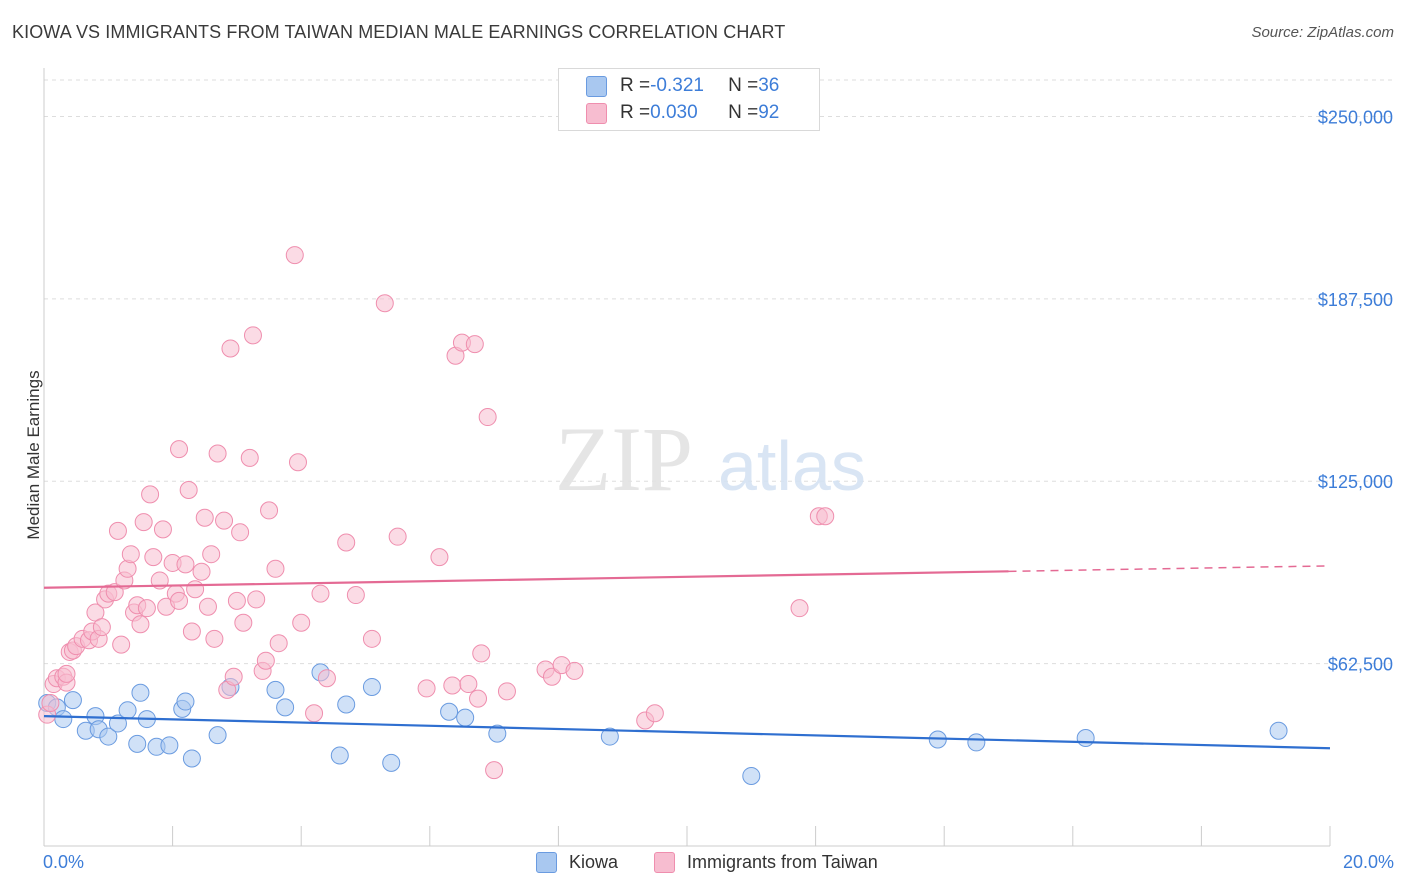 This screenshot has height=892, width=1406. I want to click on legend-row-kiowa: R = -0.321 N = 36, so click(669, 86).